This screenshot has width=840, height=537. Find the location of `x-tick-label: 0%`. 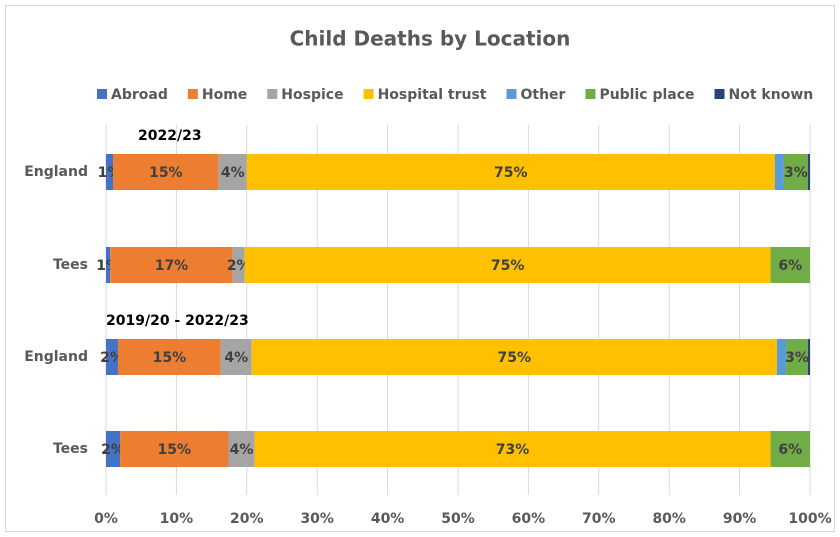

x-tick-label: 0% is located at coordinates (106, 519).